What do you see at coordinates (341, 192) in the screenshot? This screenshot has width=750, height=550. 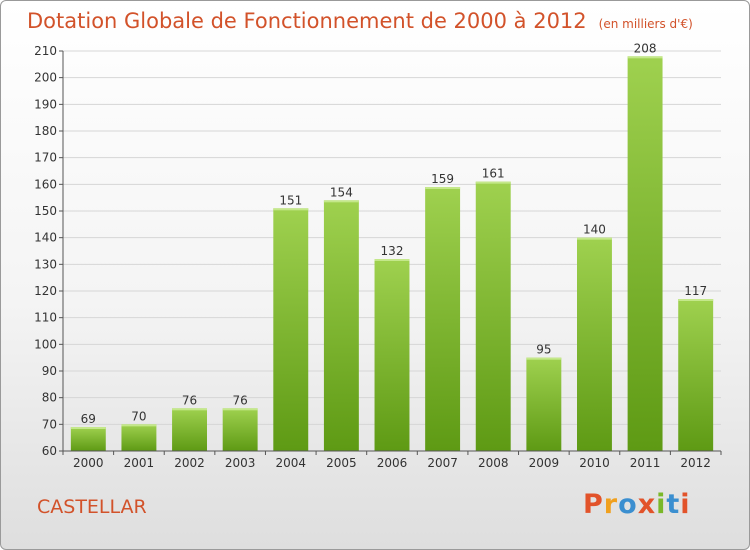 I see `bar-value-label: 154` at bounding box center [341, 192].